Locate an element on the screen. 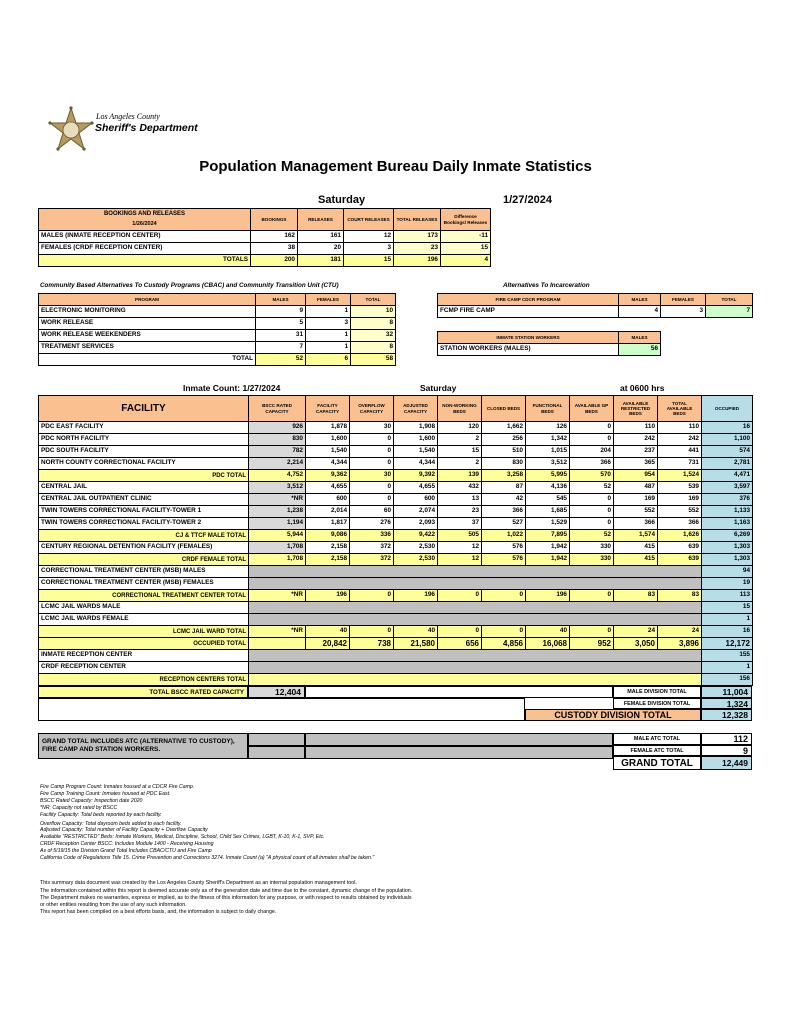 The height and width of the screenshot is (1024, 791). cell-value: 162 is located at coordinates (274, 236).